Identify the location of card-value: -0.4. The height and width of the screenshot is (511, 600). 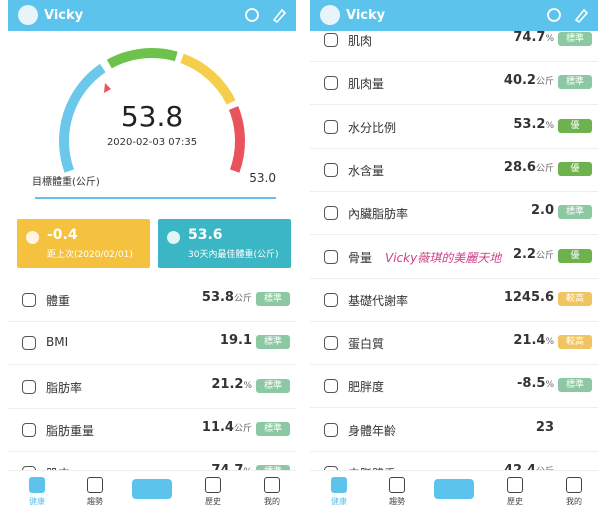
(62, 235).